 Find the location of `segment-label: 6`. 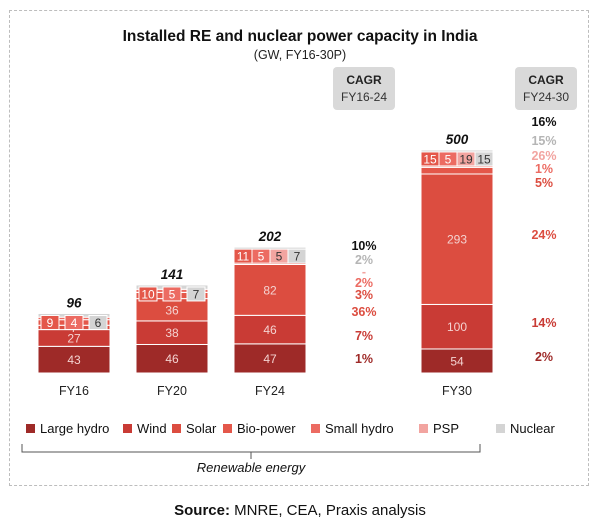

segment-label: 6 is located at coordinates (98, 323).